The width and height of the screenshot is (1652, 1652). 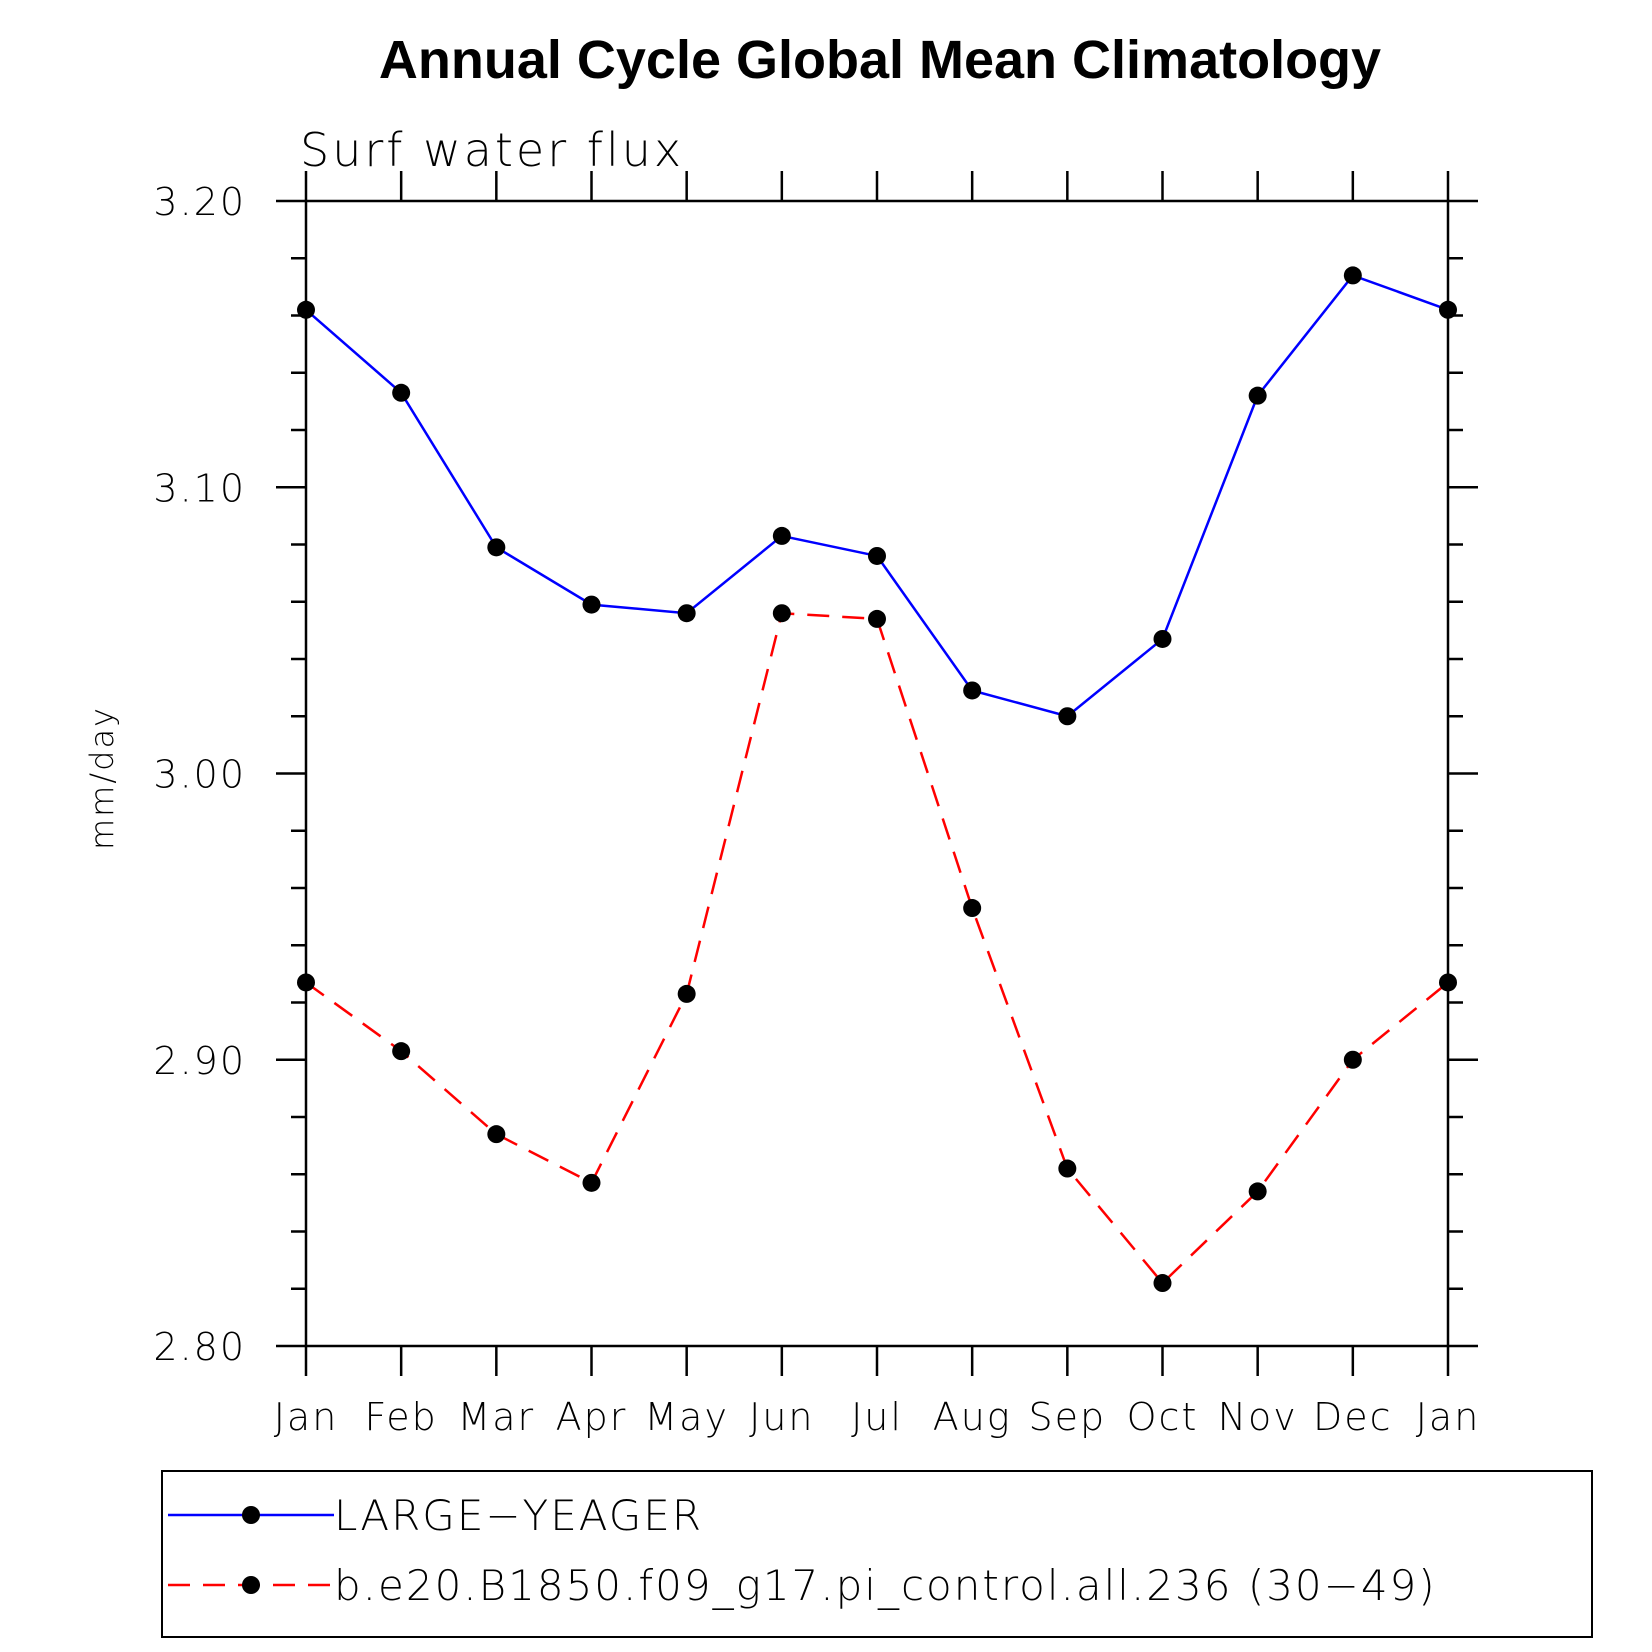 What do you see at coordinates (496, 1417) in the screenshot?
I see `x-tick-label: Mar` at bounding box center [496, 1417].